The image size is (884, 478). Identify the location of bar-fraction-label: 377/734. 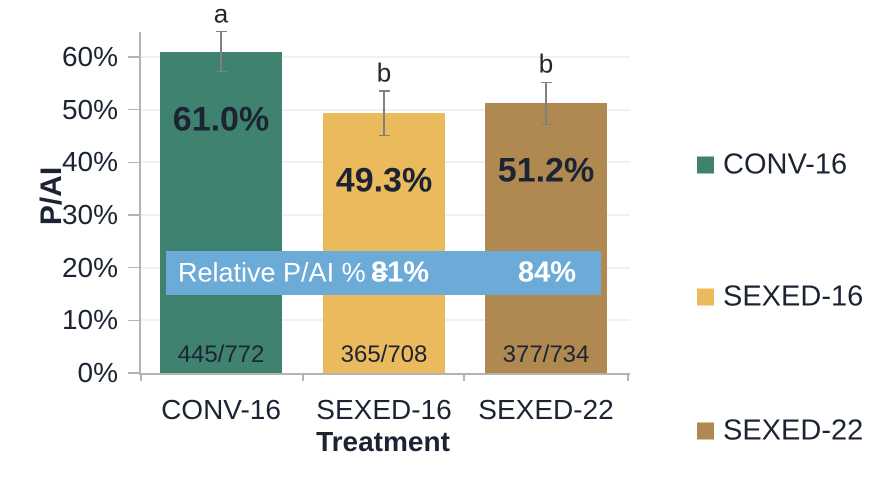
(546, 354).